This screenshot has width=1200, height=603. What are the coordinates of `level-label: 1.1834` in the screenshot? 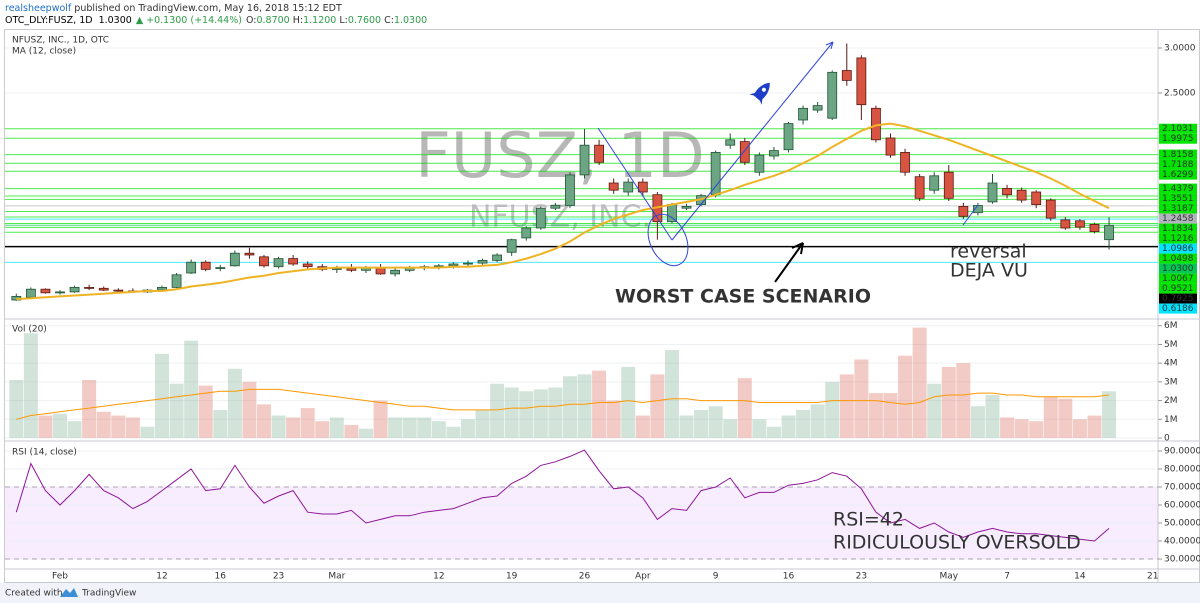 It's located at (1178, 229).